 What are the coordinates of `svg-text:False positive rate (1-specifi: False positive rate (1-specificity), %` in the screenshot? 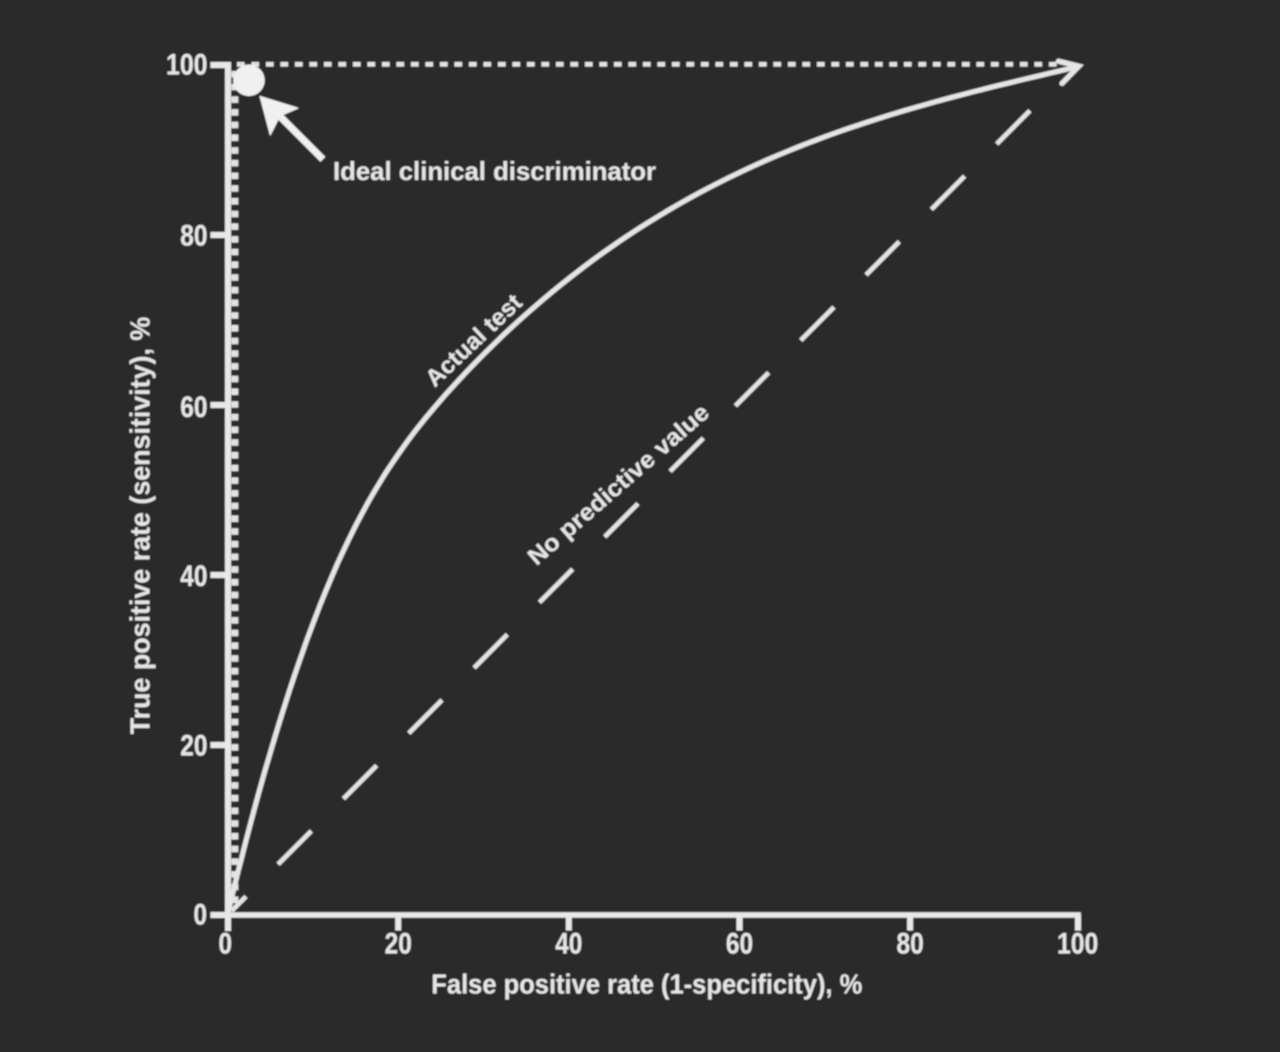 It's located at (646, 984).